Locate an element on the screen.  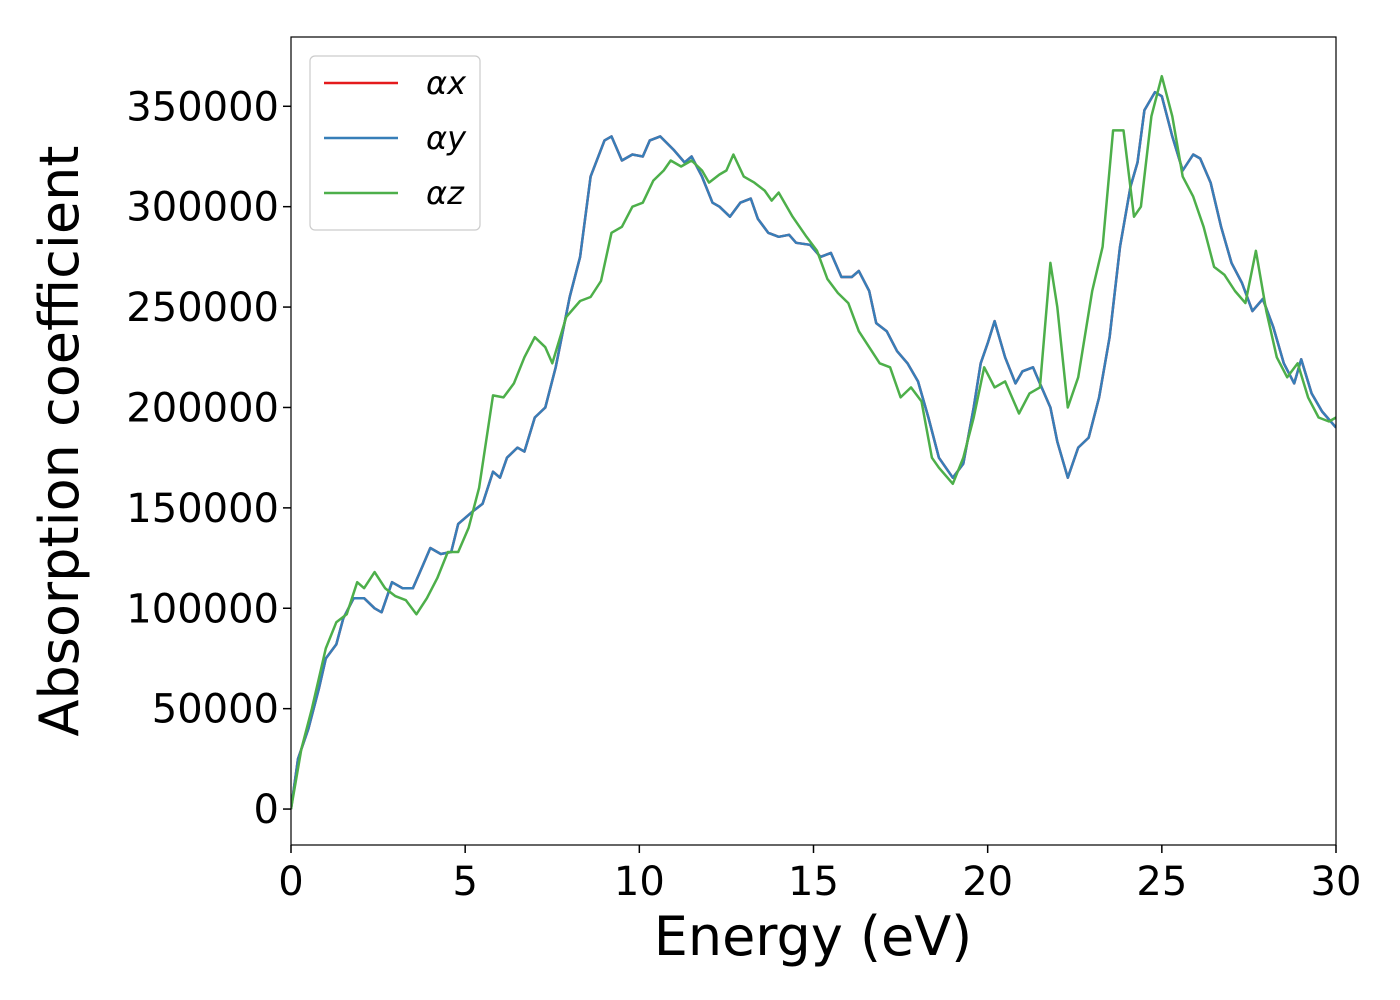
x-tick-label: 10 is located at coordinates (639, 882).